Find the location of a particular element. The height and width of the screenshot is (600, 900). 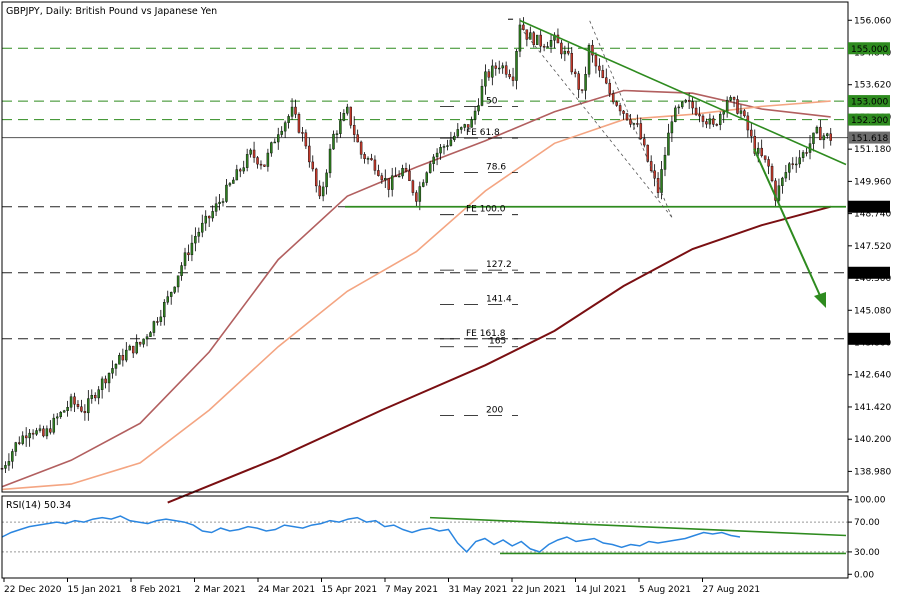

fib-level-label: 200 is located at coordinates (494, 410).